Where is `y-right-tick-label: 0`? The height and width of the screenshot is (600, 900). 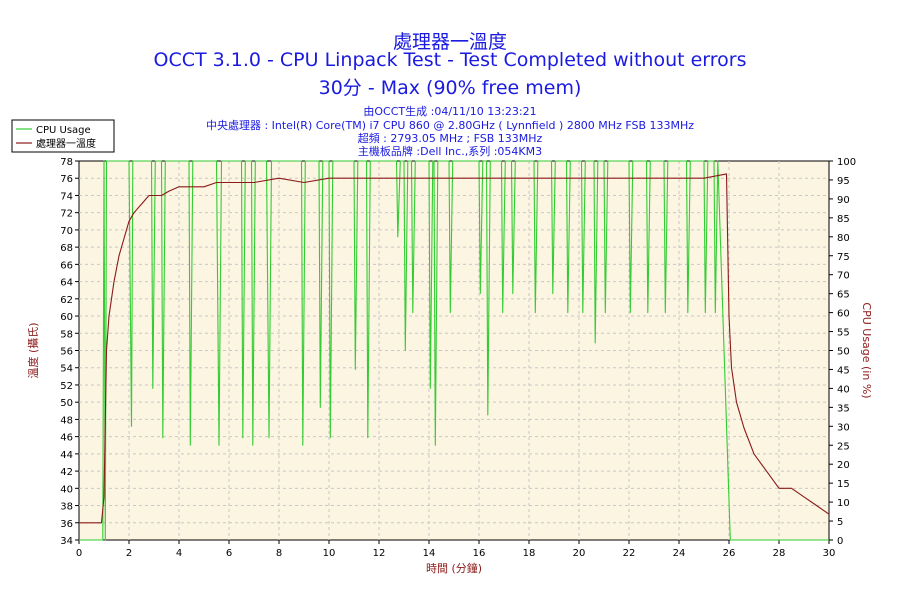 y-right-tick-label: 0 is located at coordinates (840, 541).